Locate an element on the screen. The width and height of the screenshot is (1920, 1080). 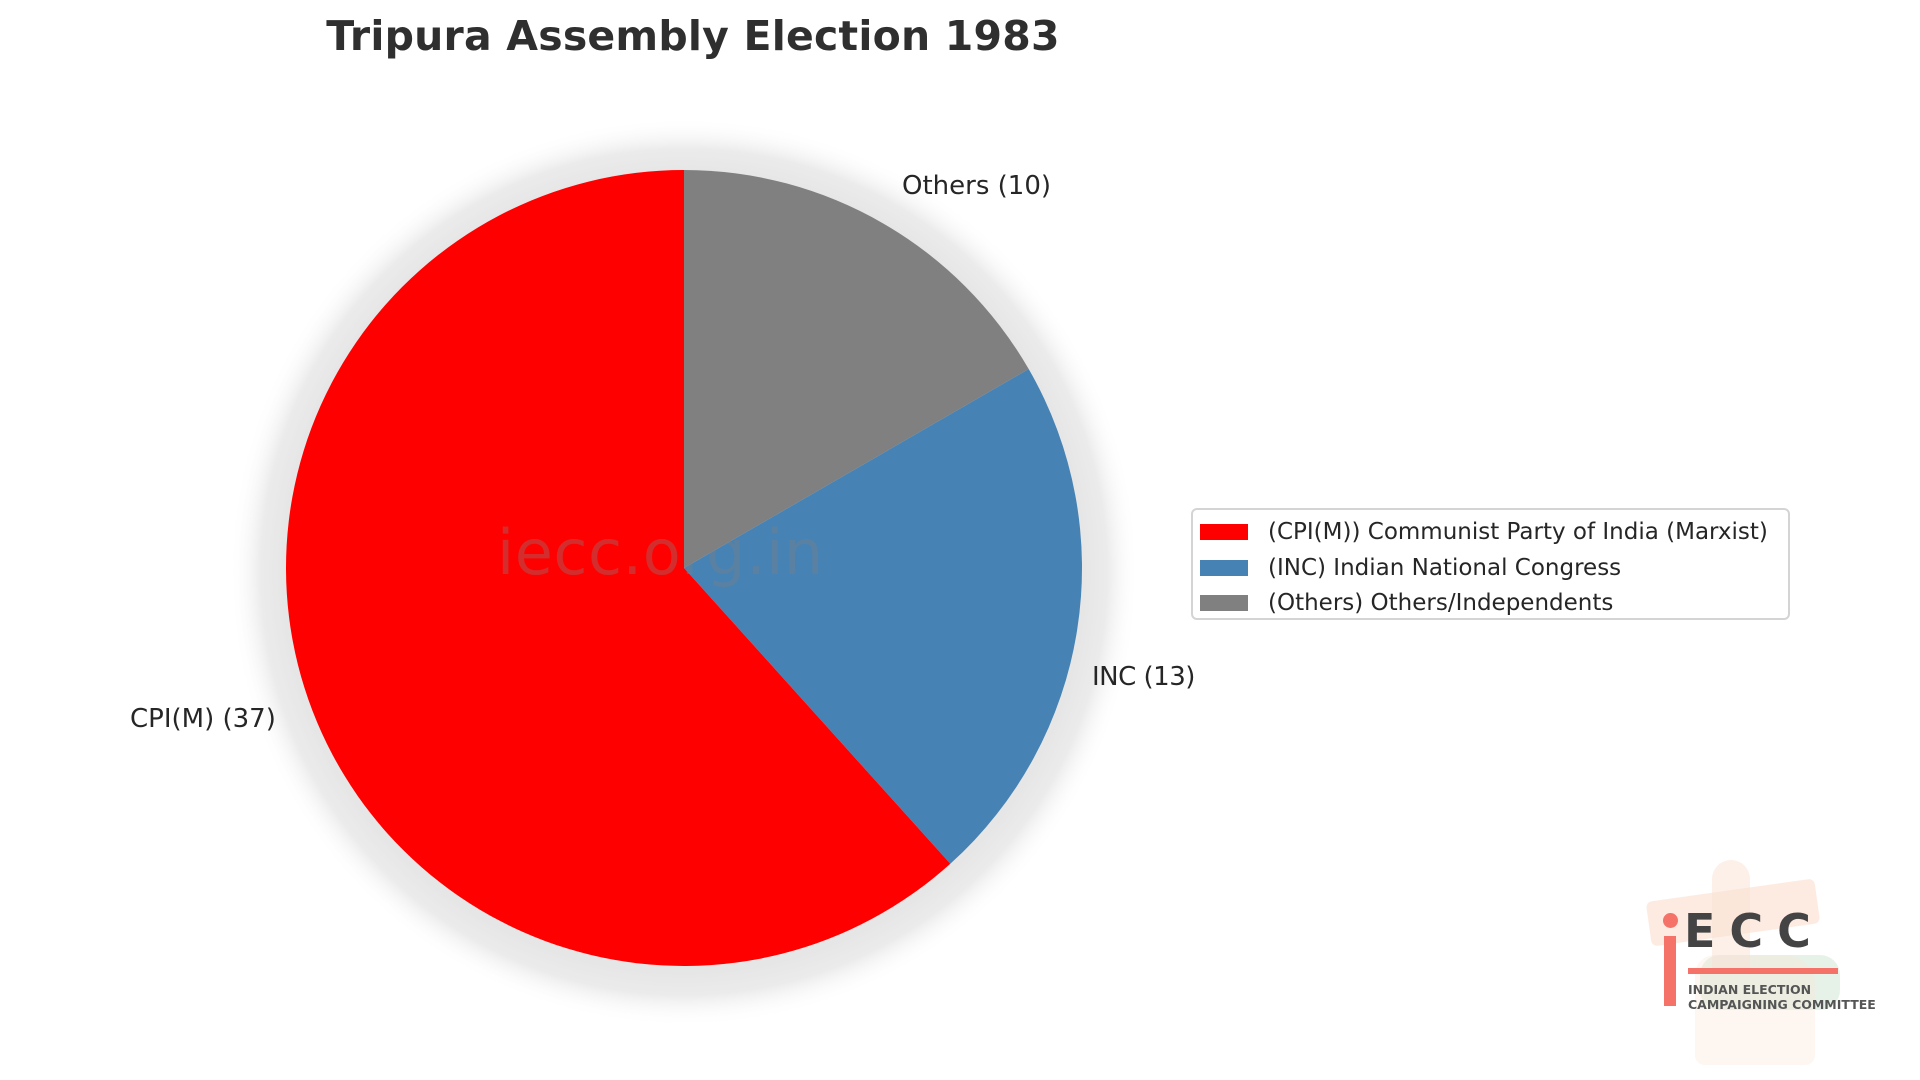
slice-label-inc: INC (13) is located at coordinates (1143, 677).